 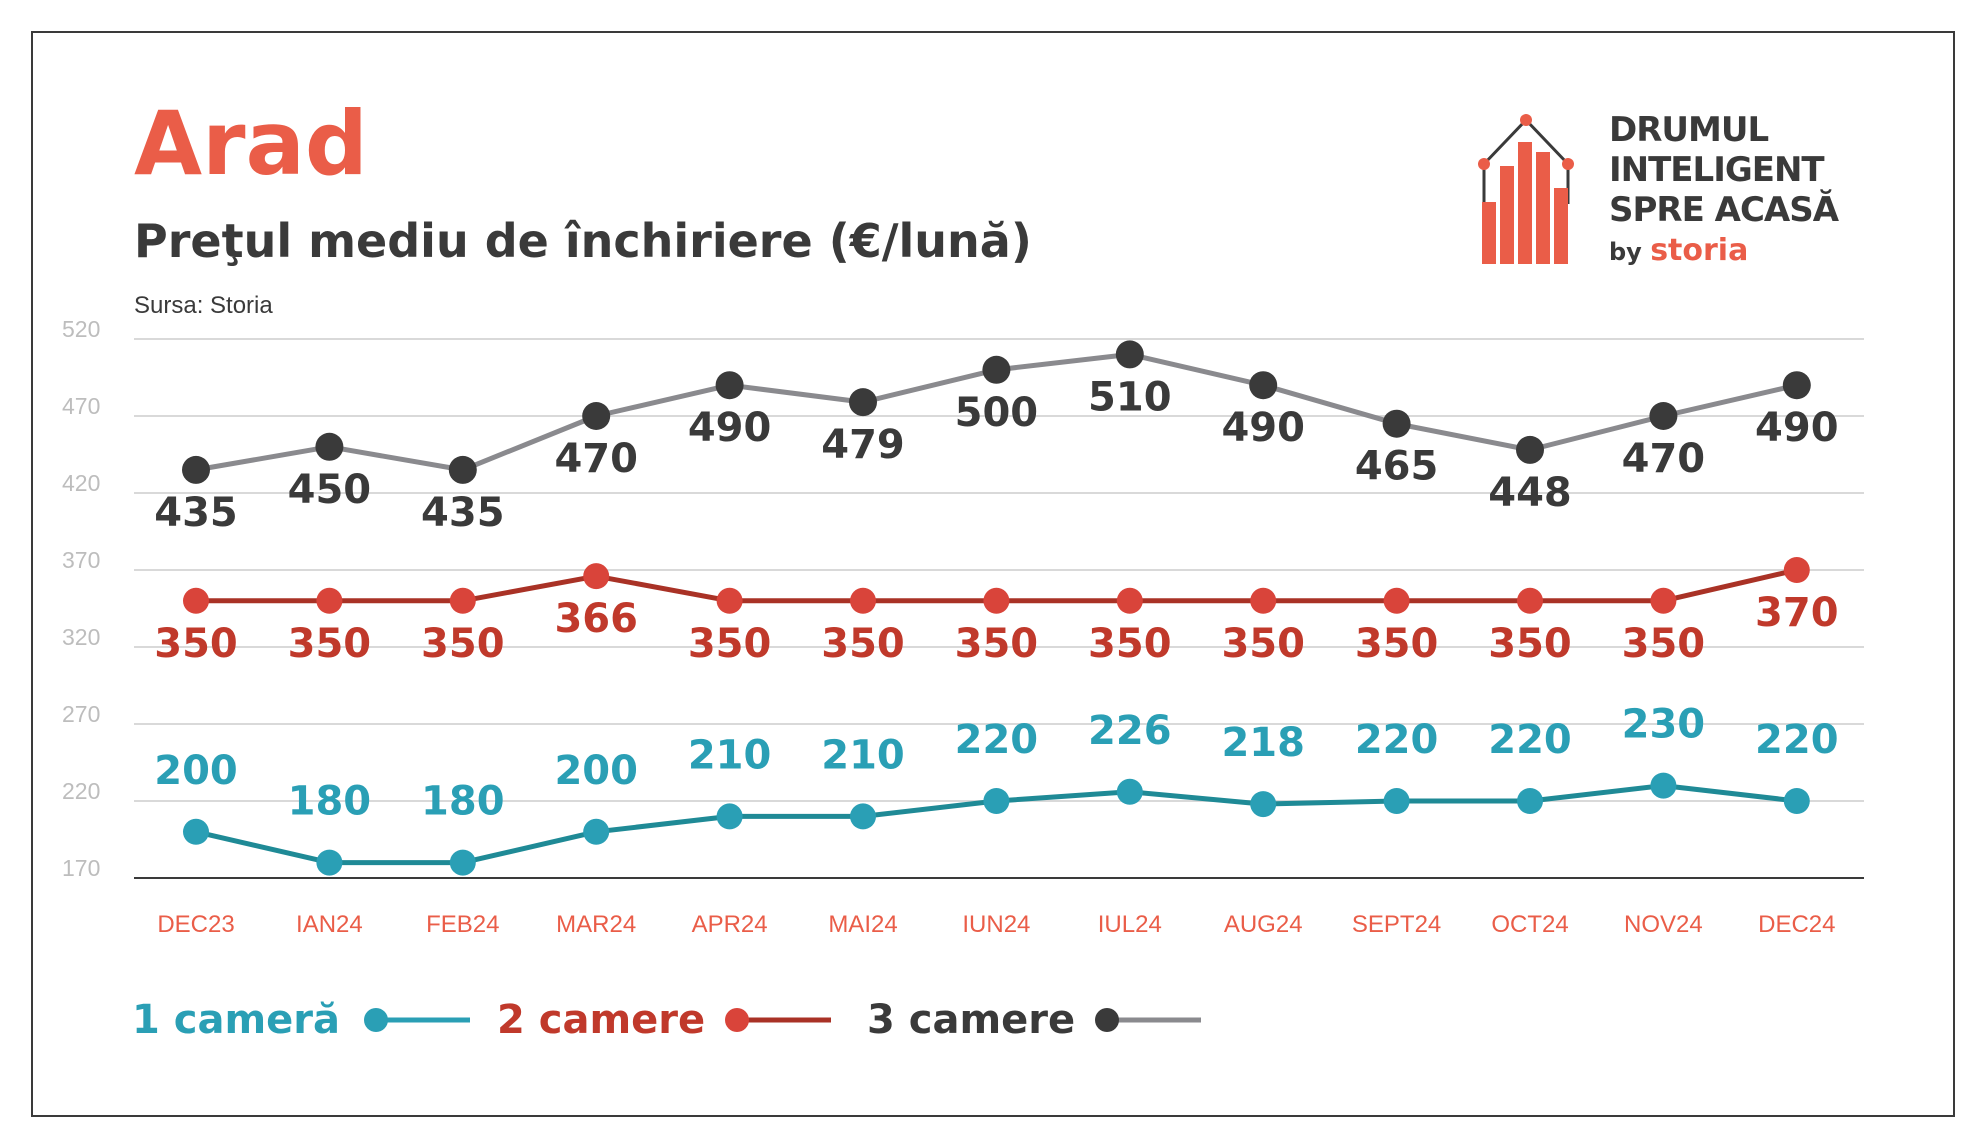 I want to click on data-label: 470, so click(x=596, y=459).